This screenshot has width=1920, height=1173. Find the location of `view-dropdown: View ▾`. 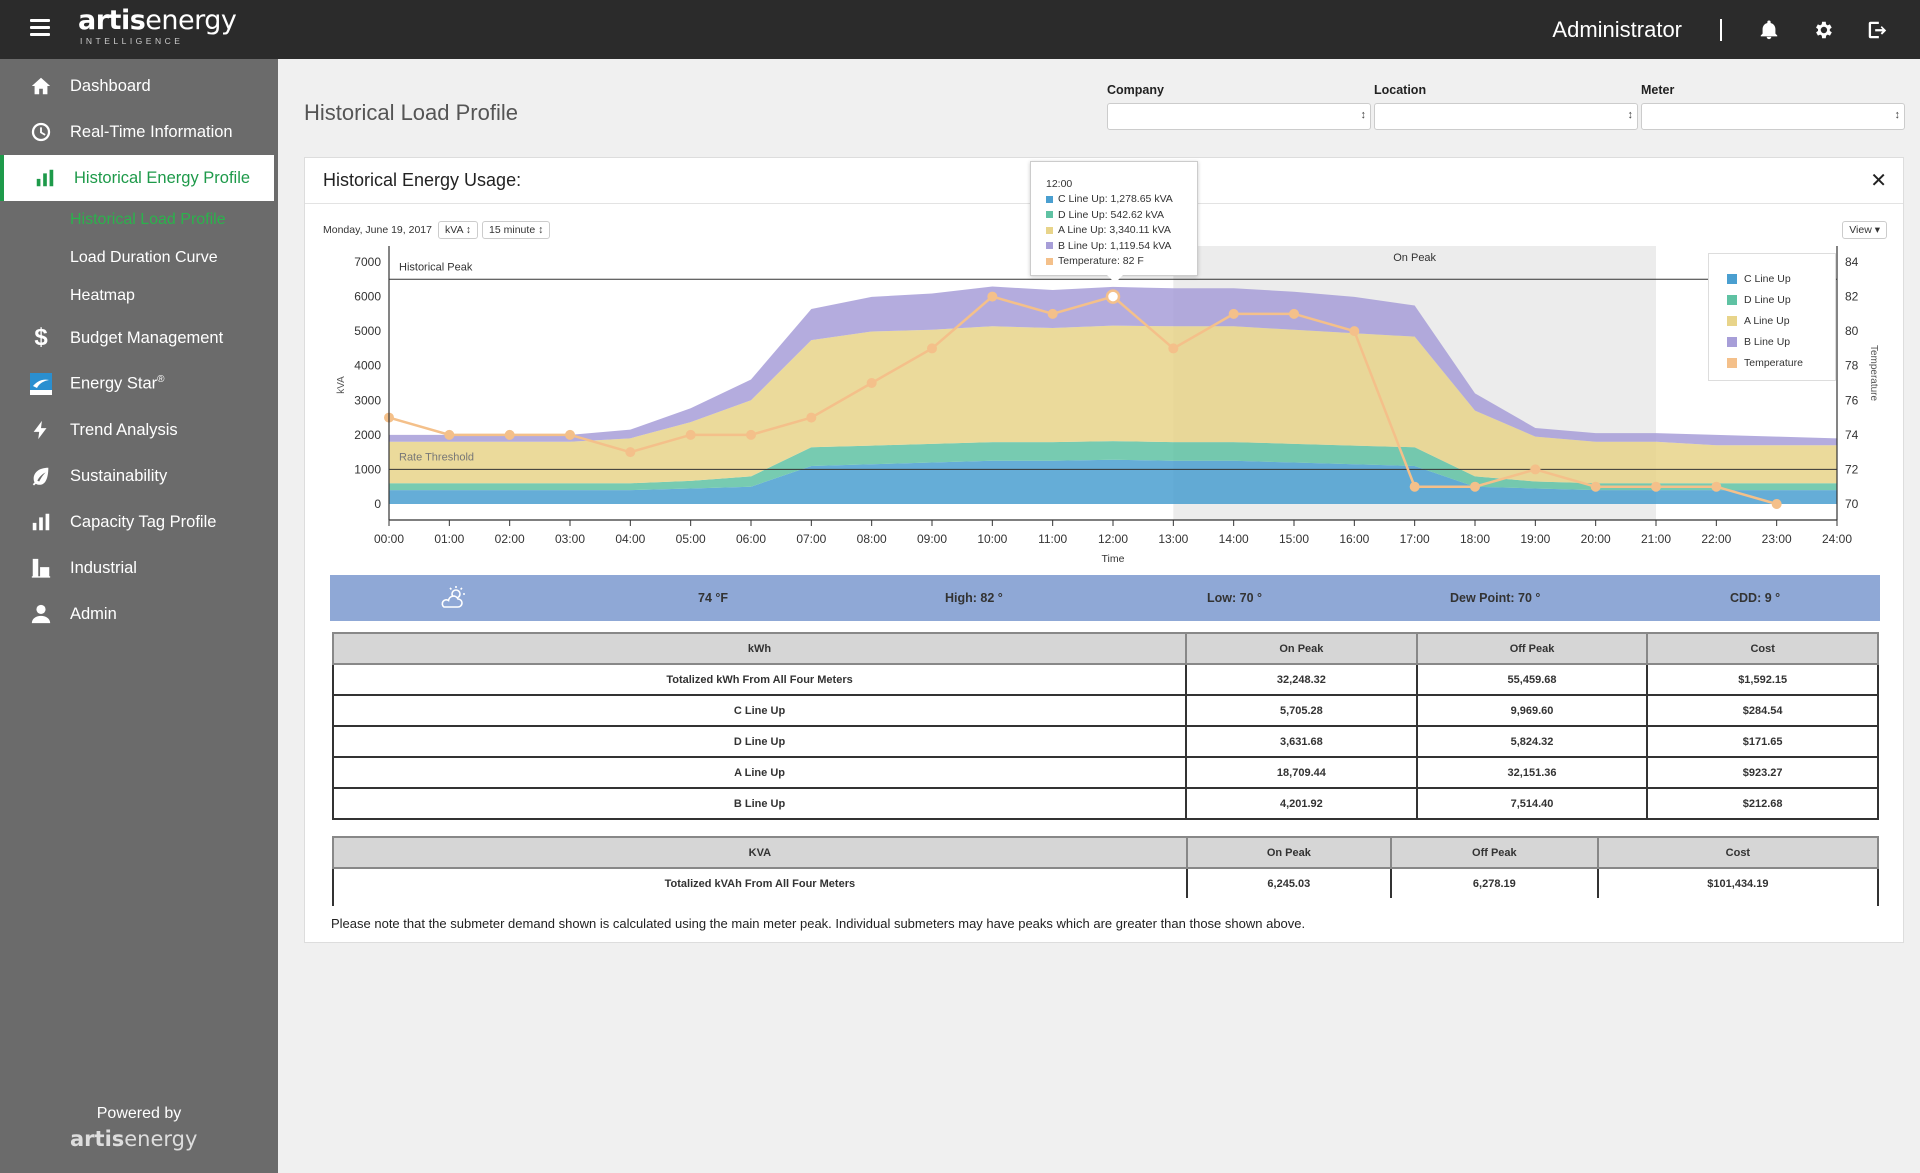

view-dropdown: View ▾ is located at coordinates (1864, 230).